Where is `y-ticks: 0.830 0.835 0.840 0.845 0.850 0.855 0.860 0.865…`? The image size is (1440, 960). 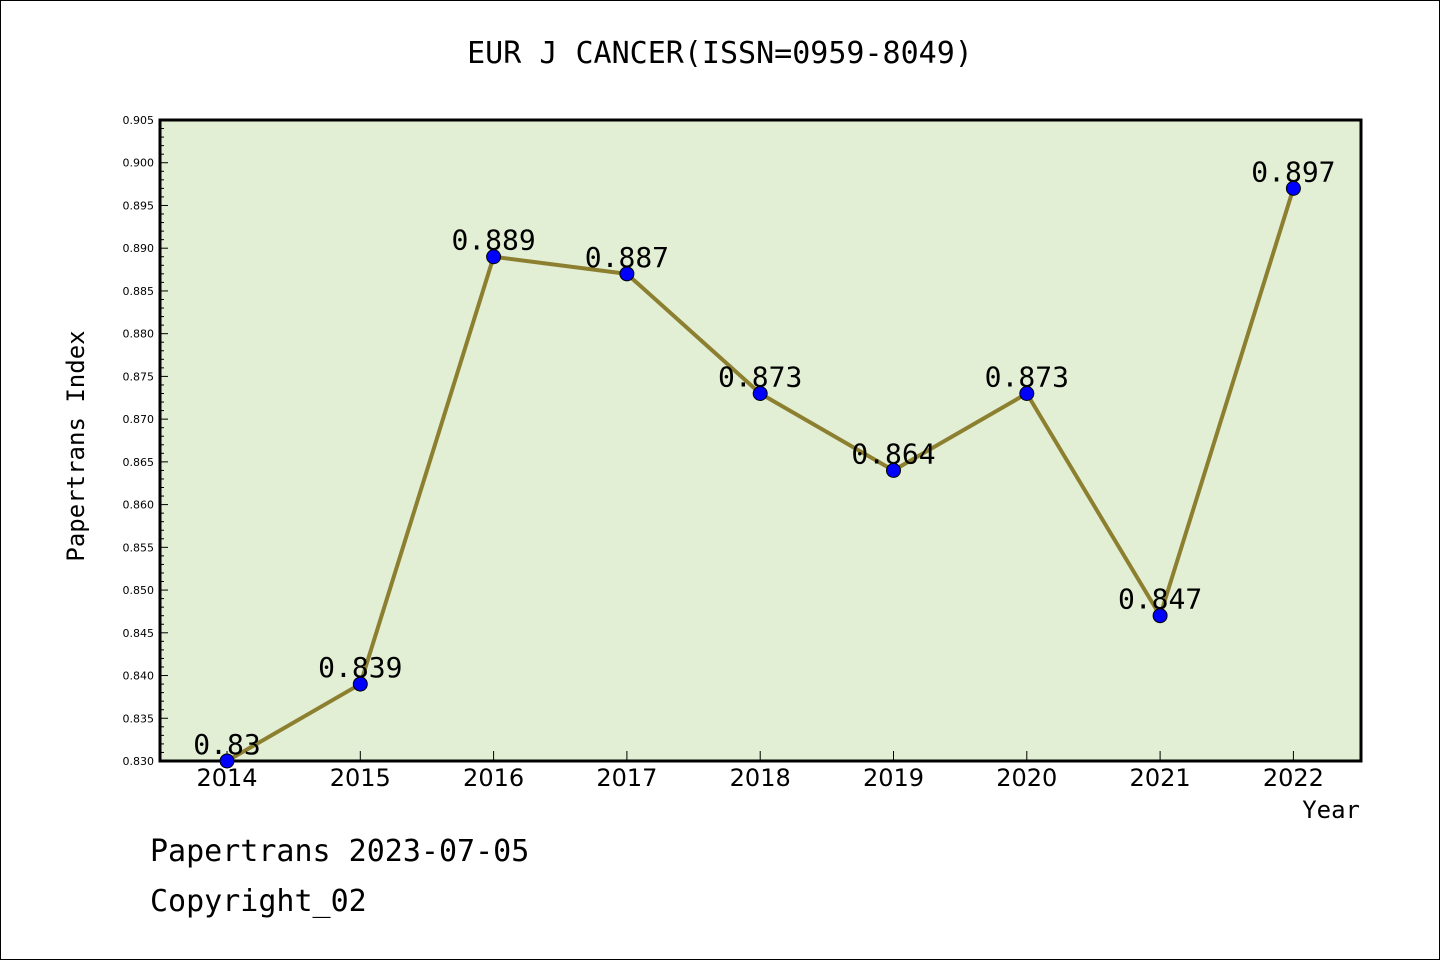
y-ticks: 0.830 0.835 0.840 0.845 0.850 0.855 0.860 0.865… is located at coordinates (145, 441).